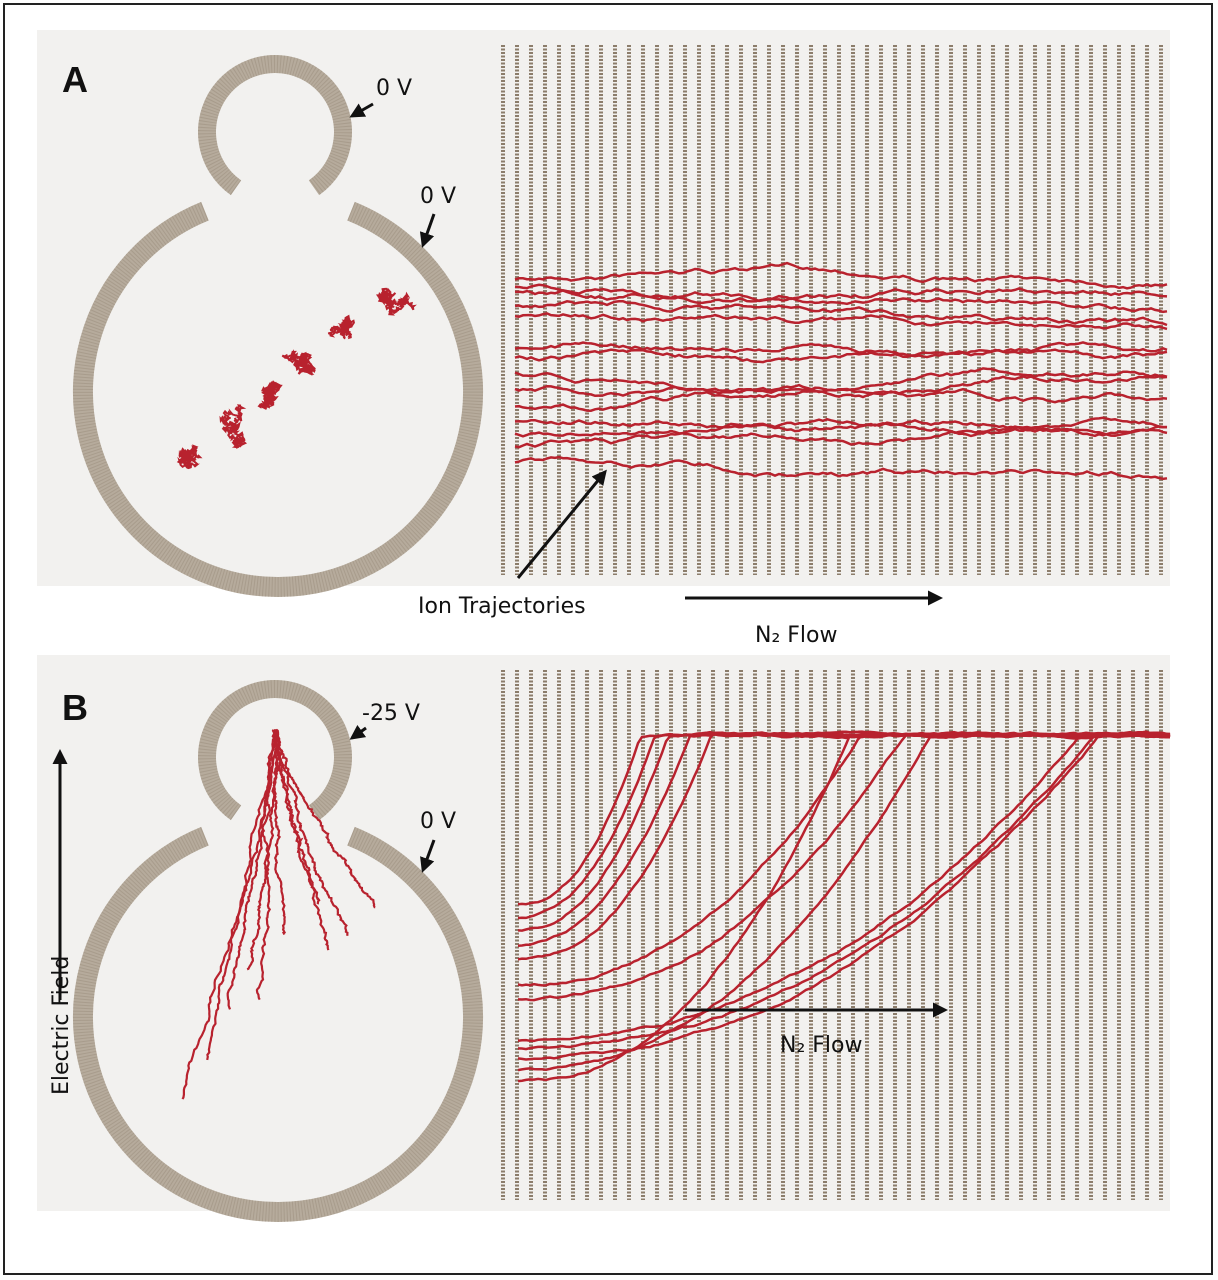 Image resolution: width=1218 pixels, height=1280 pixels. I want to click on annotation: Ion Trajectories, so click(502, 606).